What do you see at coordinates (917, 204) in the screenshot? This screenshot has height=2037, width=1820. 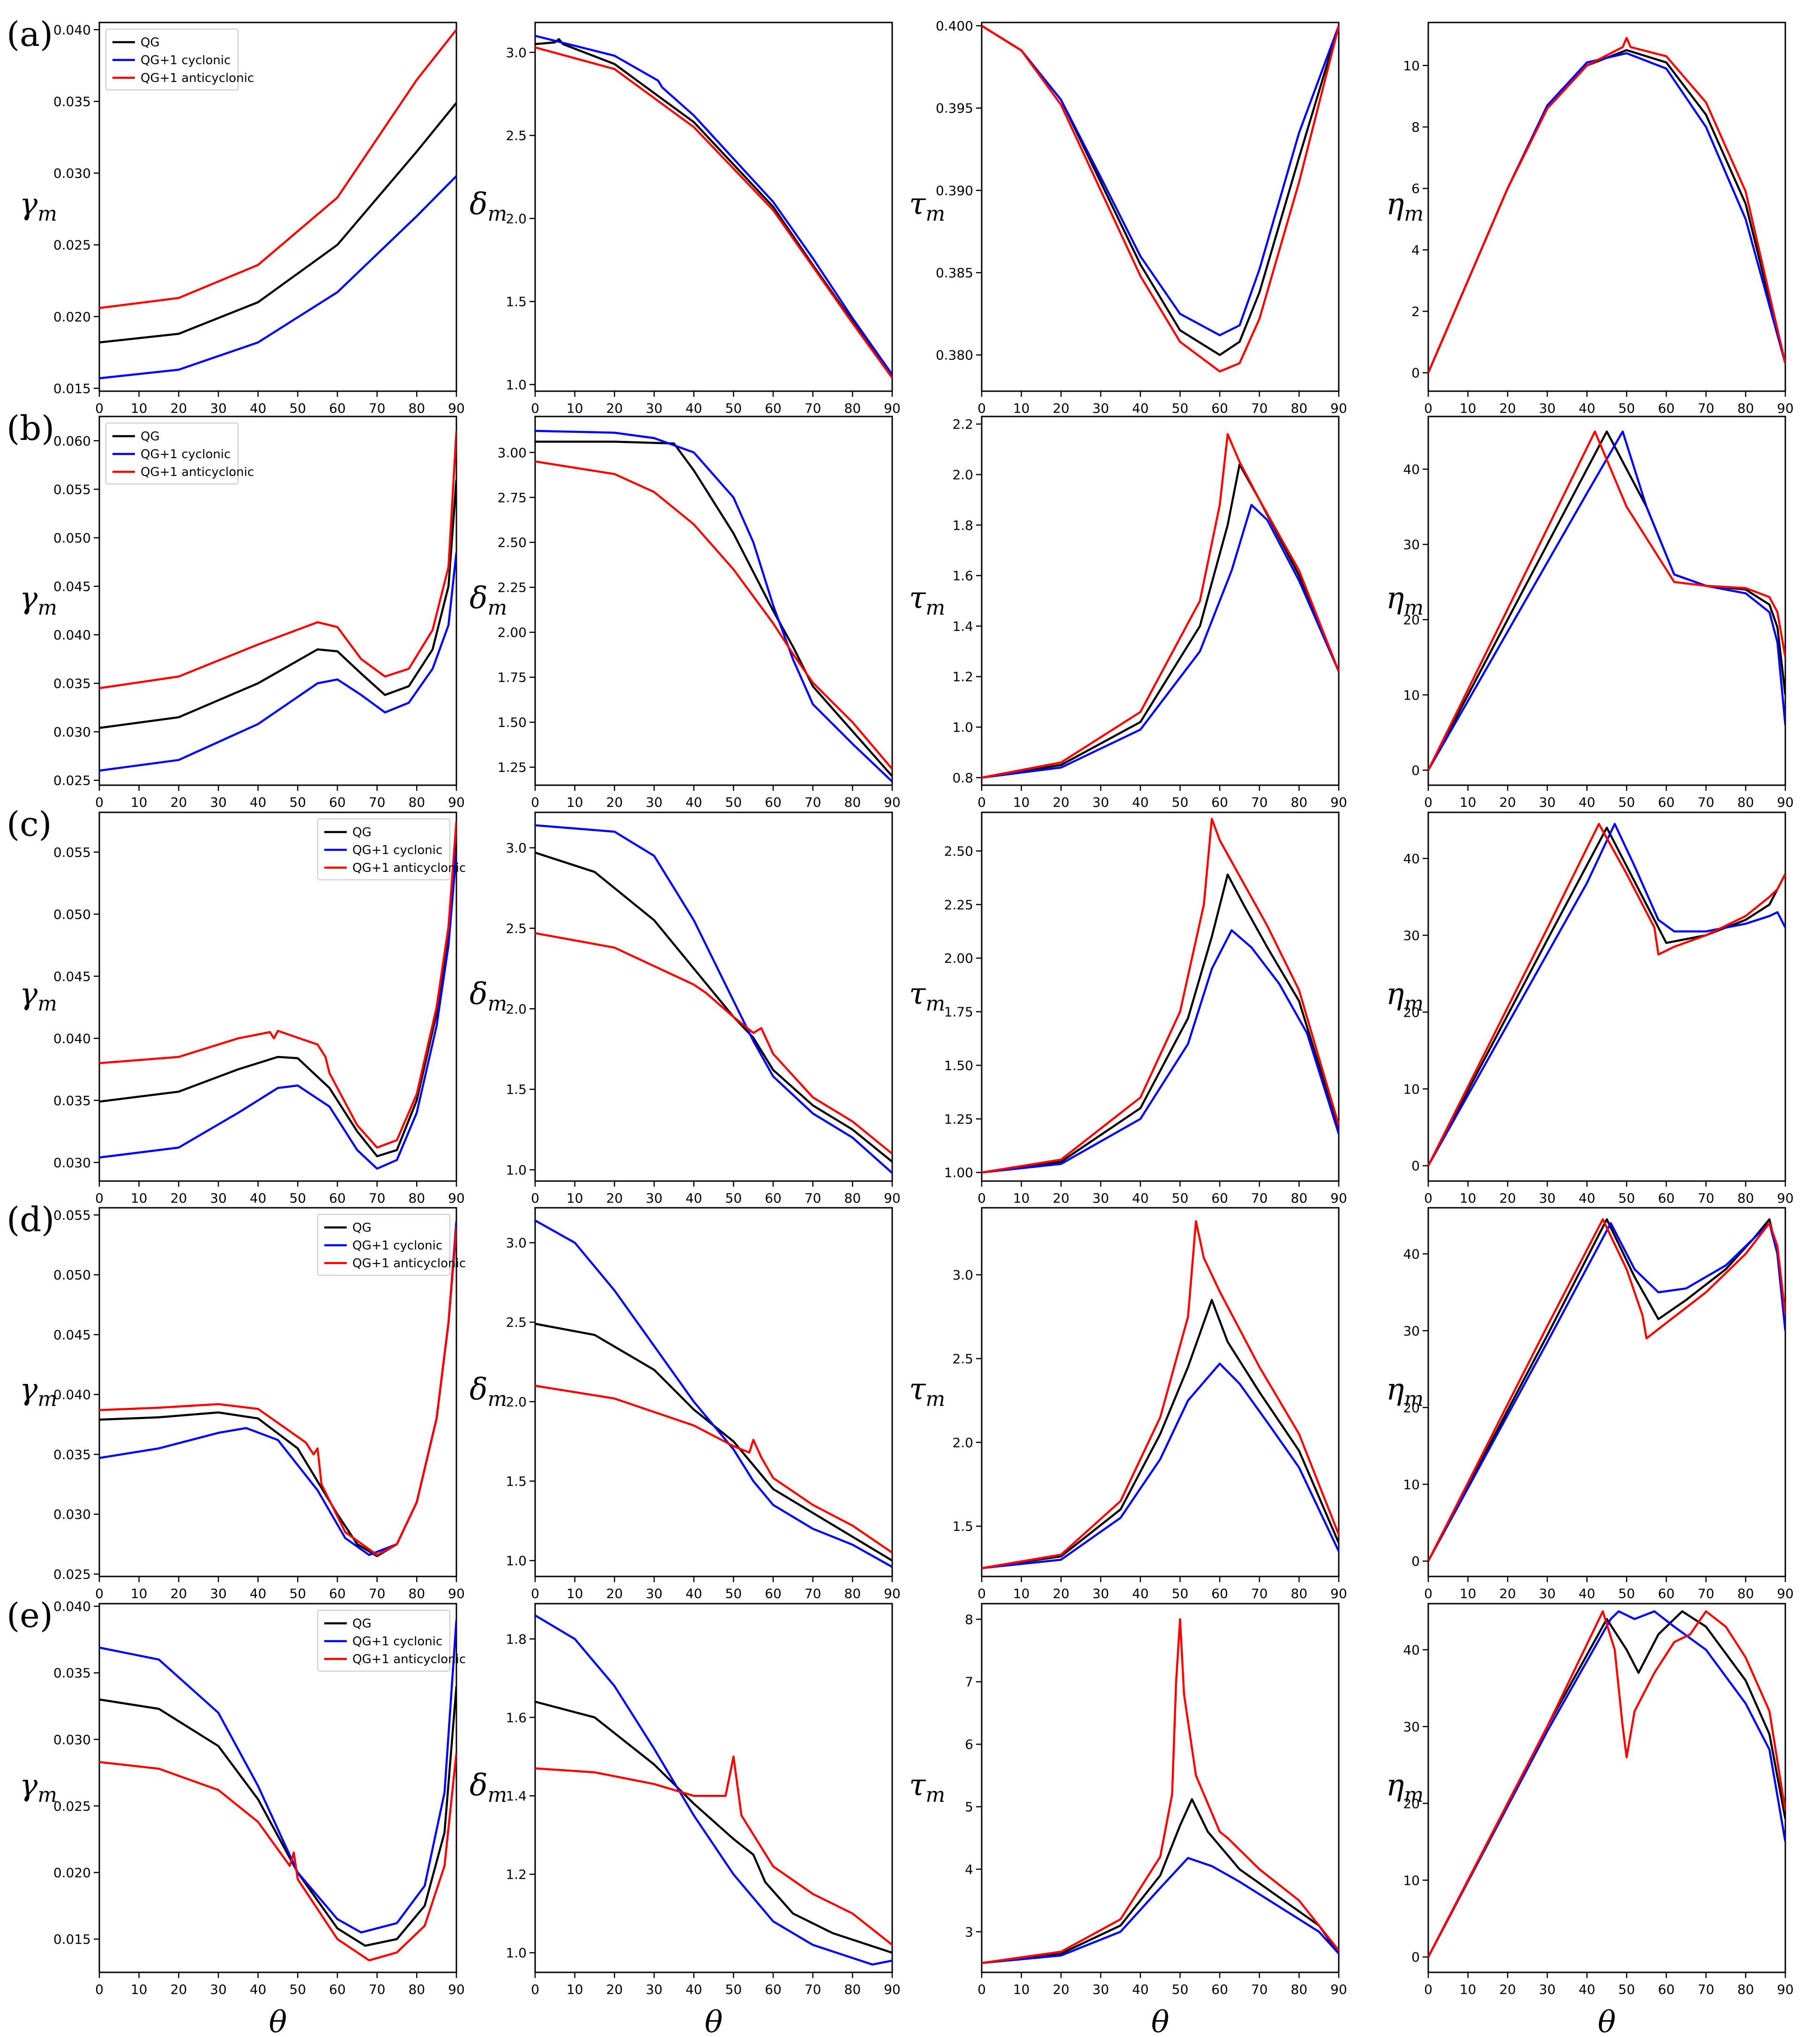 I see `y-axis-symbol: τ` at bounding box center [917, 204].